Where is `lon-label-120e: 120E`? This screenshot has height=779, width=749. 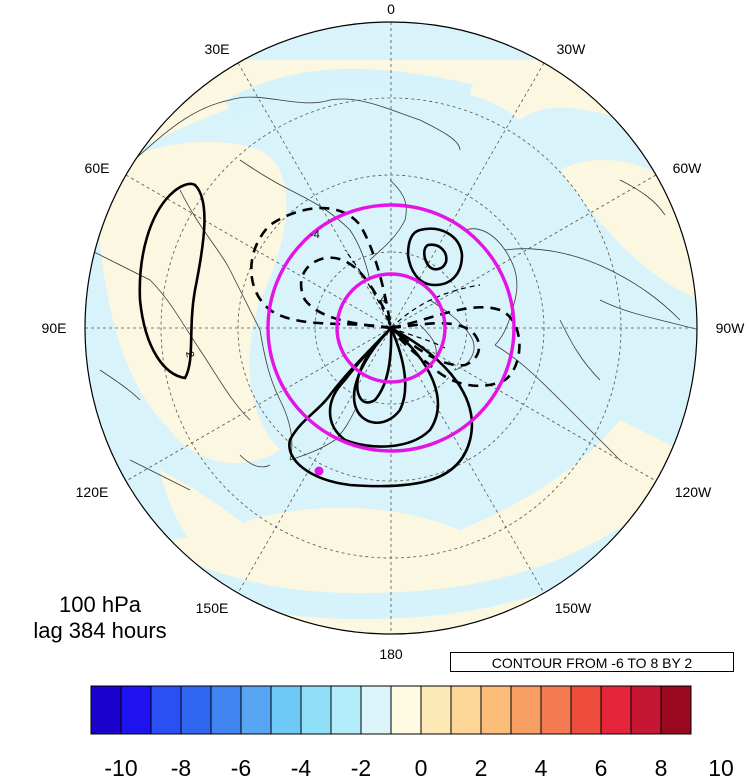
lon-label-120e: 120E is located at coordinates (92, 492).